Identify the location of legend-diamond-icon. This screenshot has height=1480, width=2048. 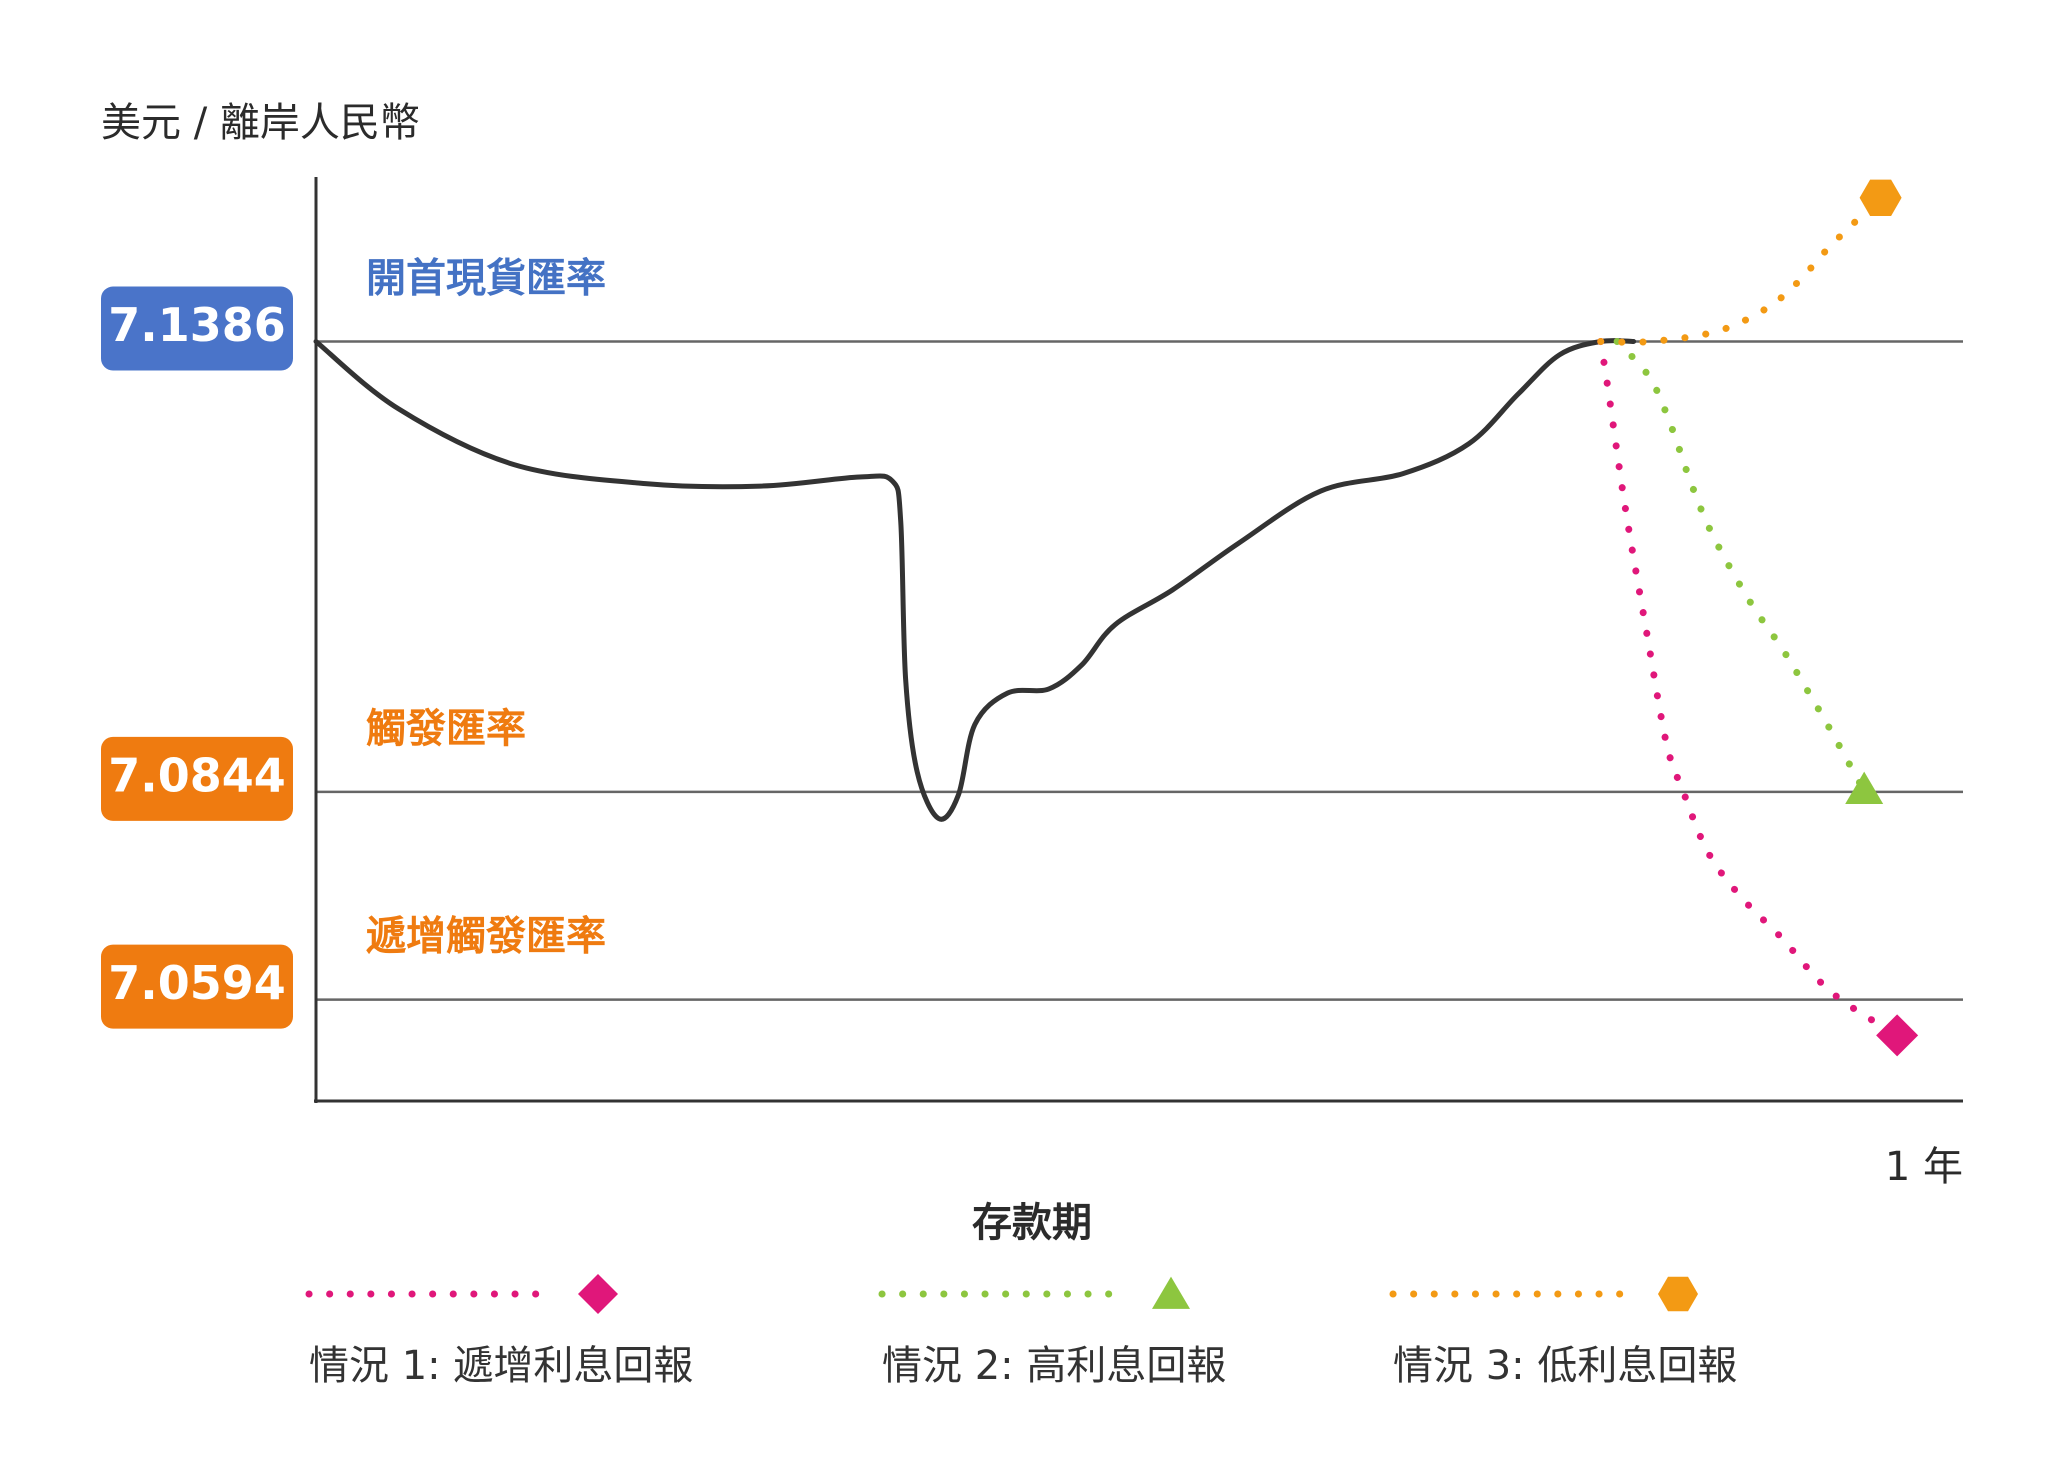
(598, 1294).